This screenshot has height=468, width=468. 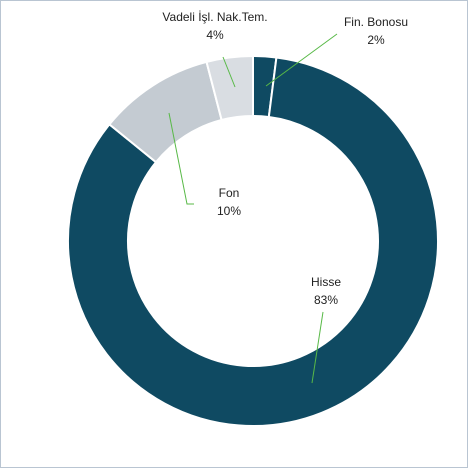 I want to click on category-label: Fin. Bonosu, so click(x=376, y=22).